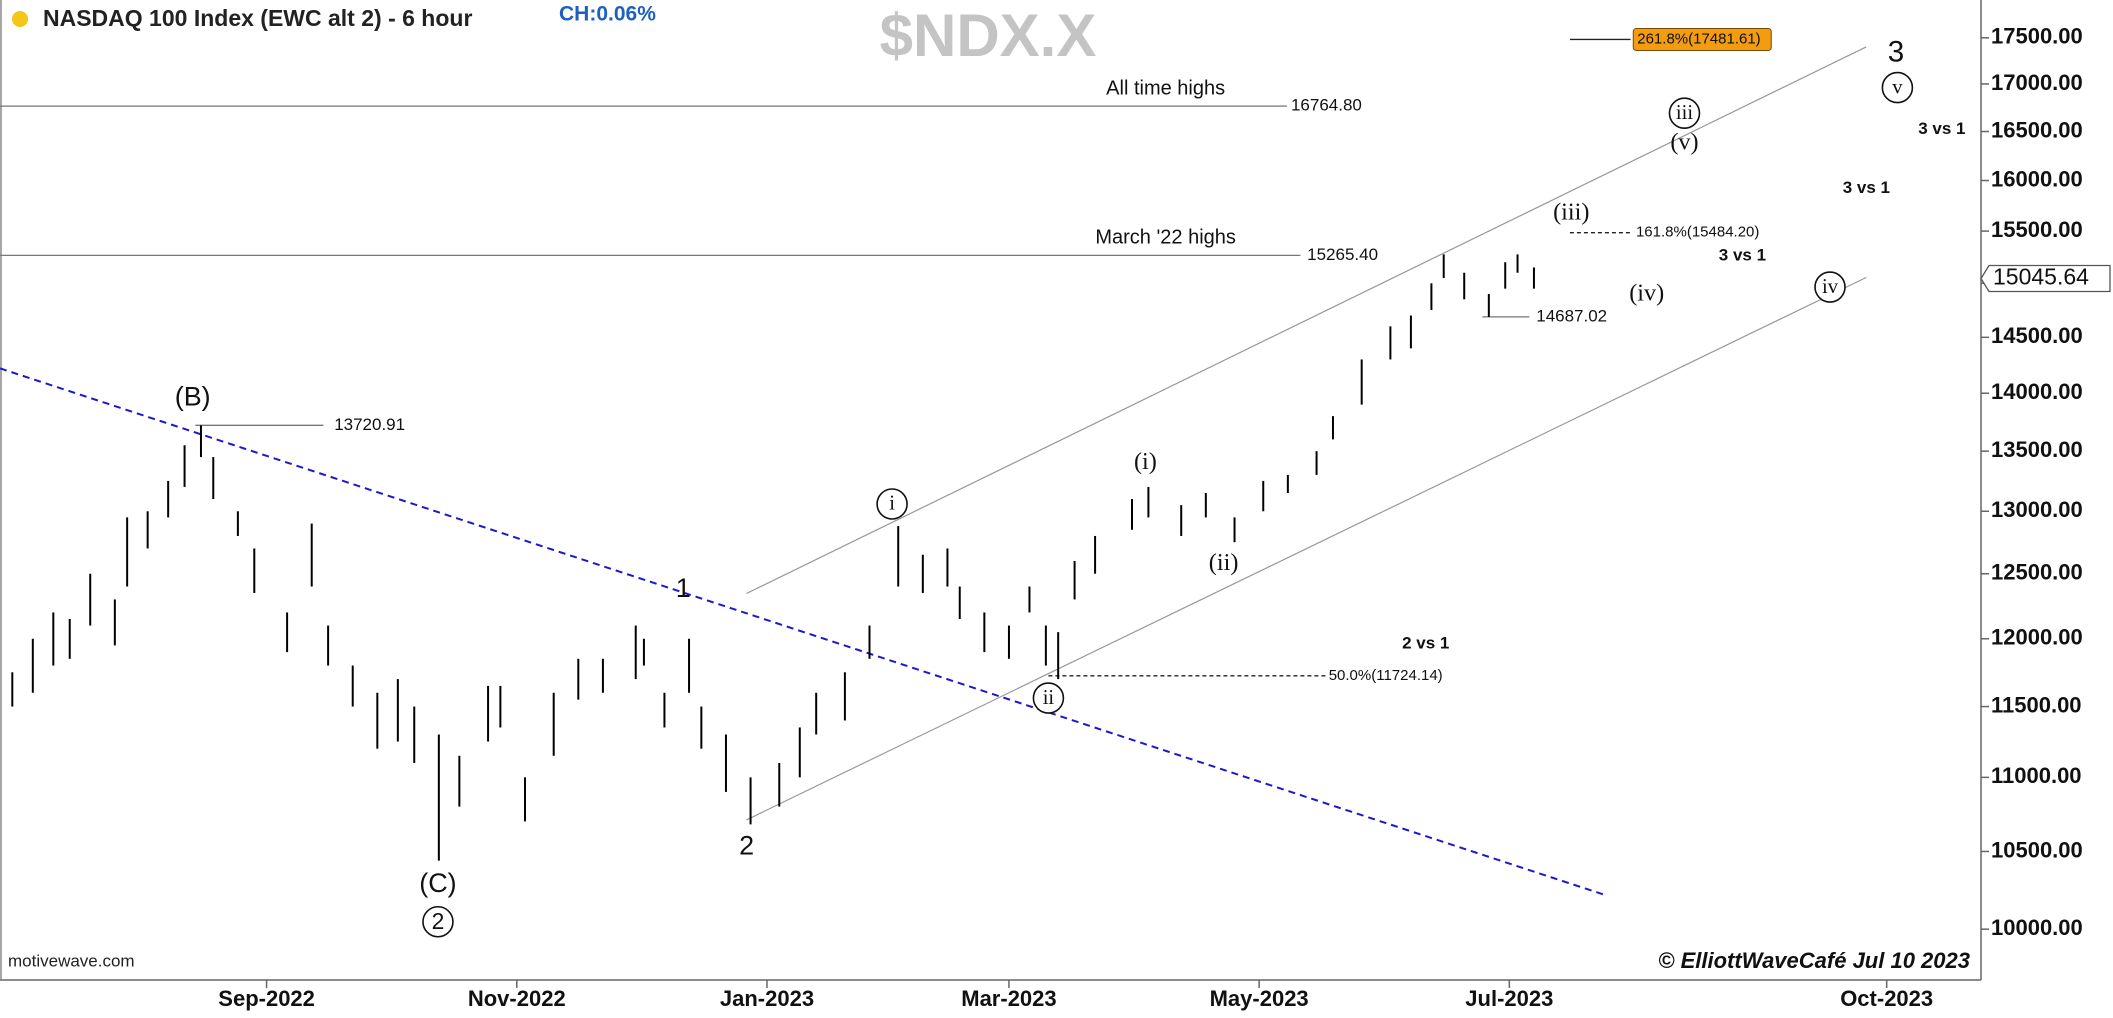  Describe the element at coordinates (2036, 775) in the screenshot. I see `y-tick-label: 11000.00` at that location.